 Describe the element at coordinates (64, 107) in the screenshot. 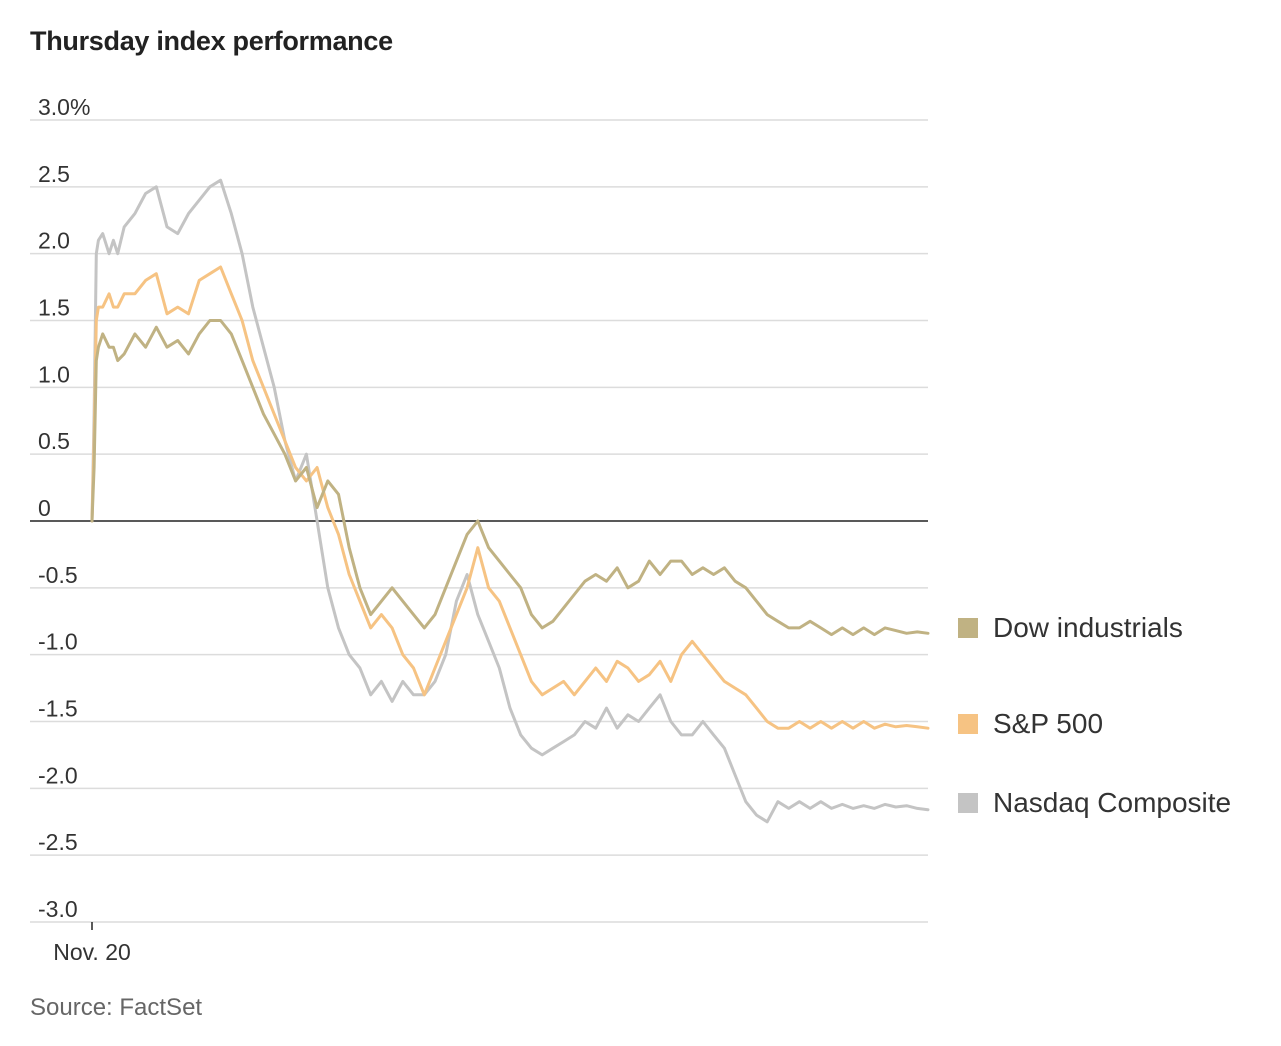

I see `y-tick-label: 3.0%` at that location.